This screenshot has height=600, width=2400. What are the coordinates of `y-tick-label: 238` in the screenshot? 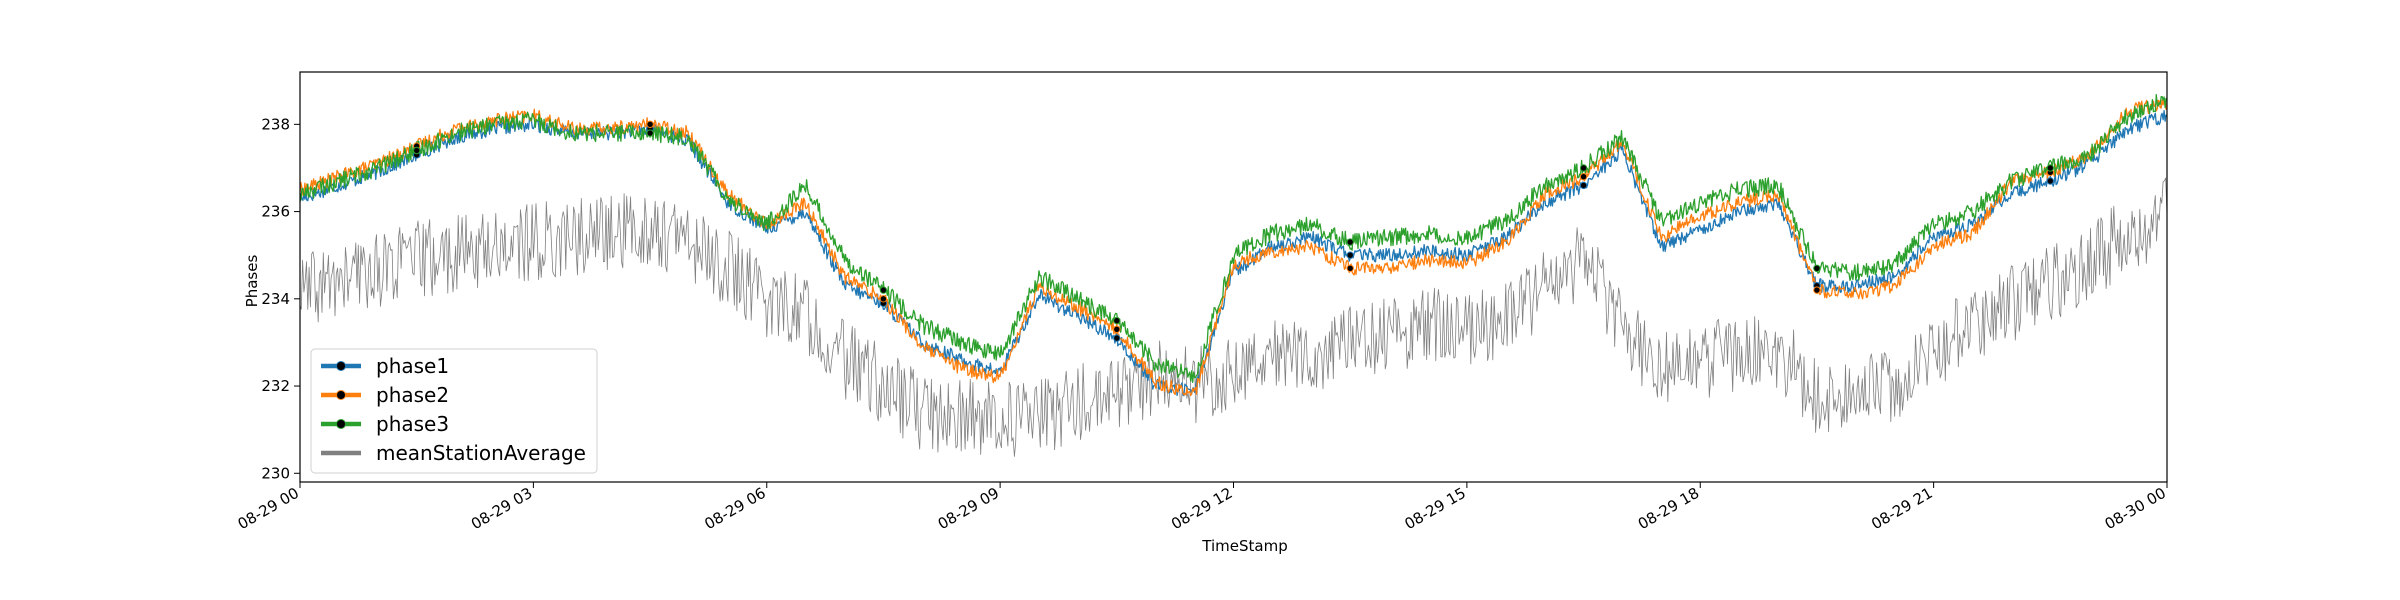 It's located at (275, 124).